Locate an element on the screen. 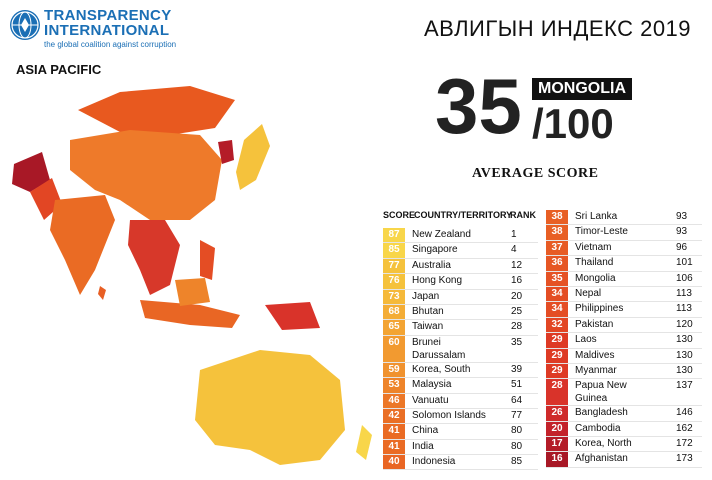 This screenshot has height=480, width=712. rank-cell: 39 is located at coordinates (517, 369).